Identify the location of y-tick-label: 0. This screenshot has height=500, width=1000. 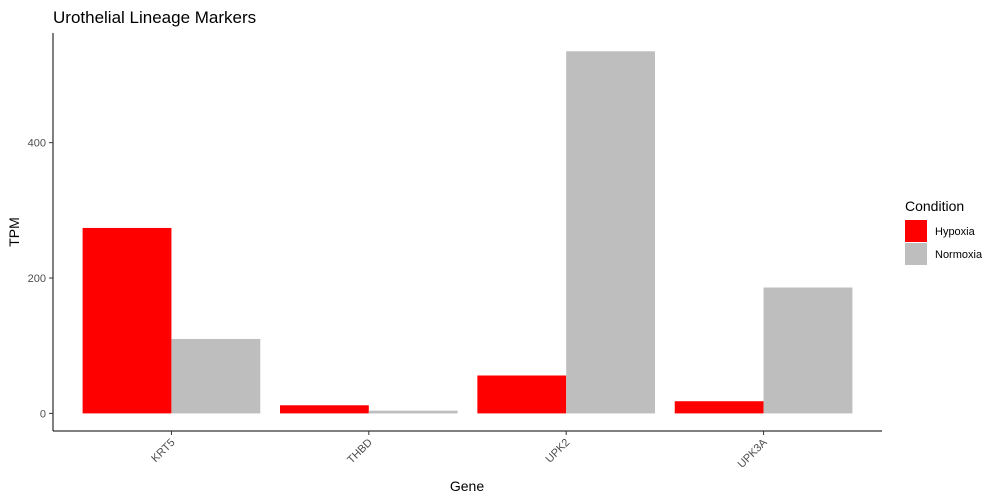
(43, 414).